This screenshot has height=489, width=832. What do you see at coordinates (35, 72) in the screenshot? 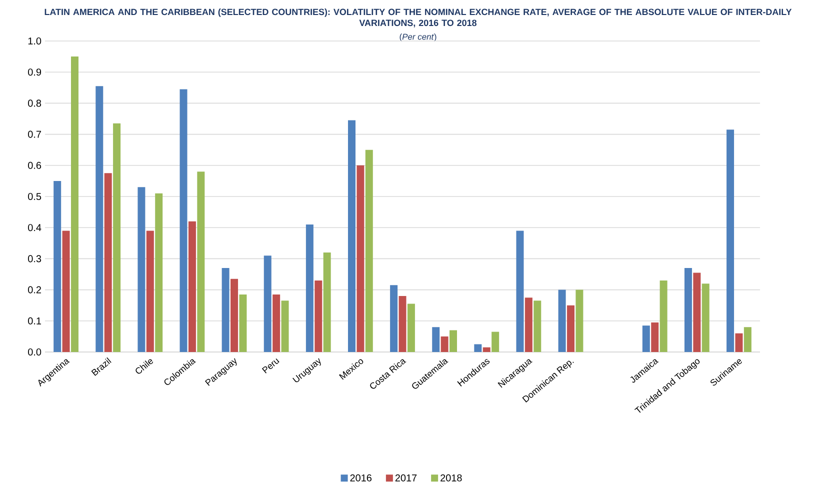
I see `y-tick-label: 0.9` at bounding box center [35, 72].